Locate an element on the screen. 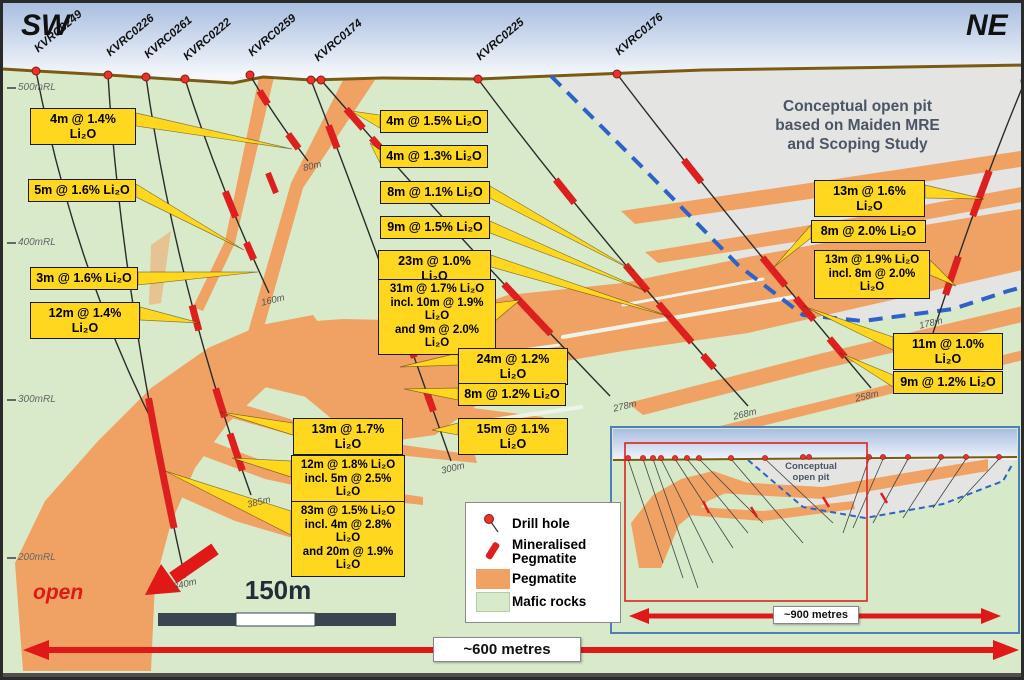 This screenshot has height=680, width=1024. mafic-rocks-swatch is located at coordinates (493, 602).